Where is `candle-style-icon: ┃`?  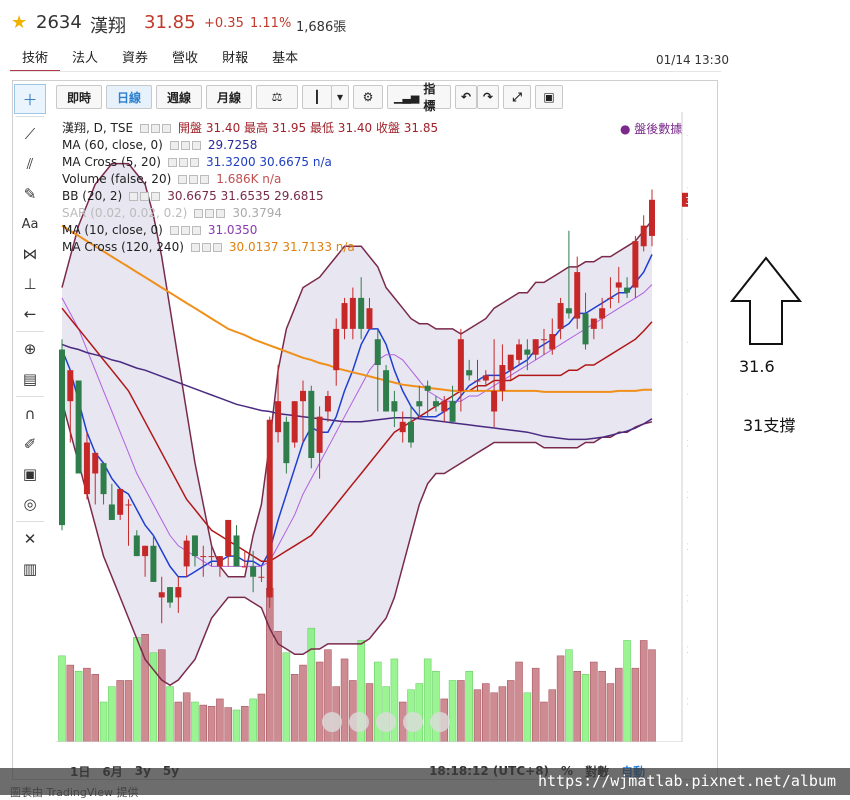 candle-style-icon: ┃ is located at coordinates (317, 97).